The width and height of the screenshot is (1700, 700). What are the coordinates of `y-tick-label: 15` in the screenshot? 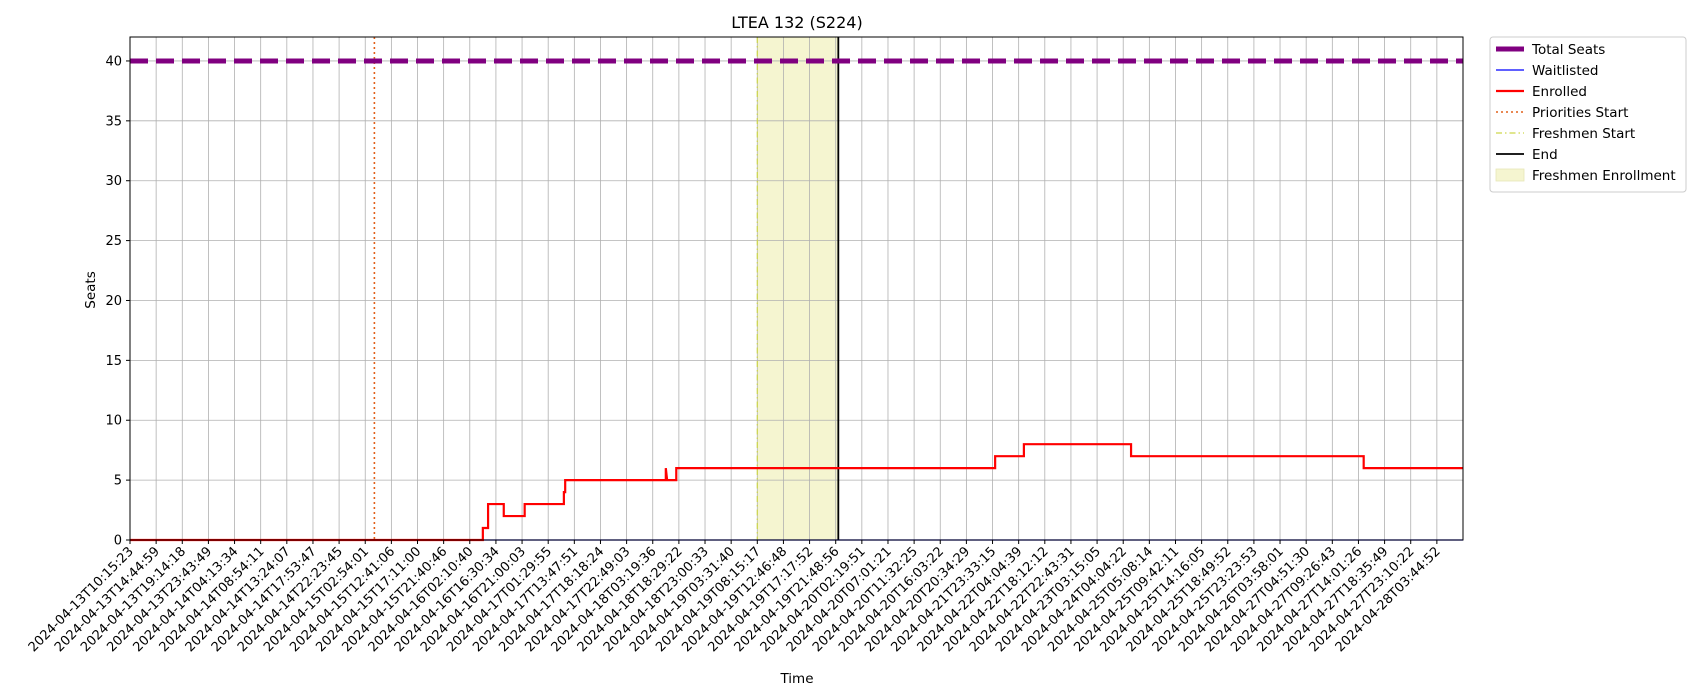 It's located at (113, 361).